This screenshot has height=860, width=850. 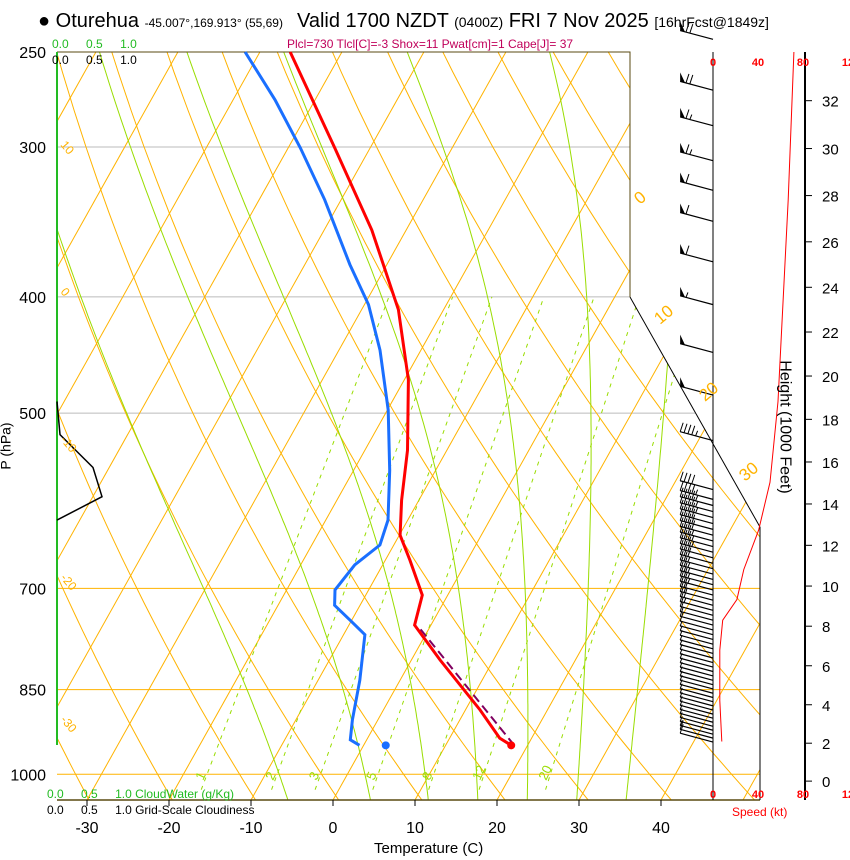 I want to click on left-isotherm-label: -20, so click(x=69, y=582).